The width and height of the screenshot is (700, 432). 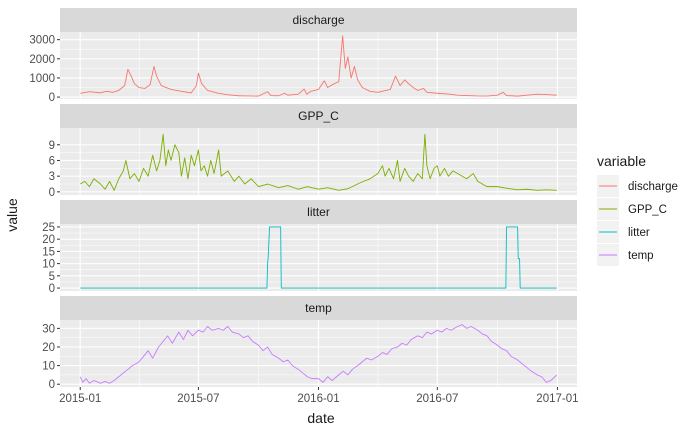 What do you see at coordinates (623, 232) in the screenshot?
I see `legend-item: litter` at bounding box center [623, 232].